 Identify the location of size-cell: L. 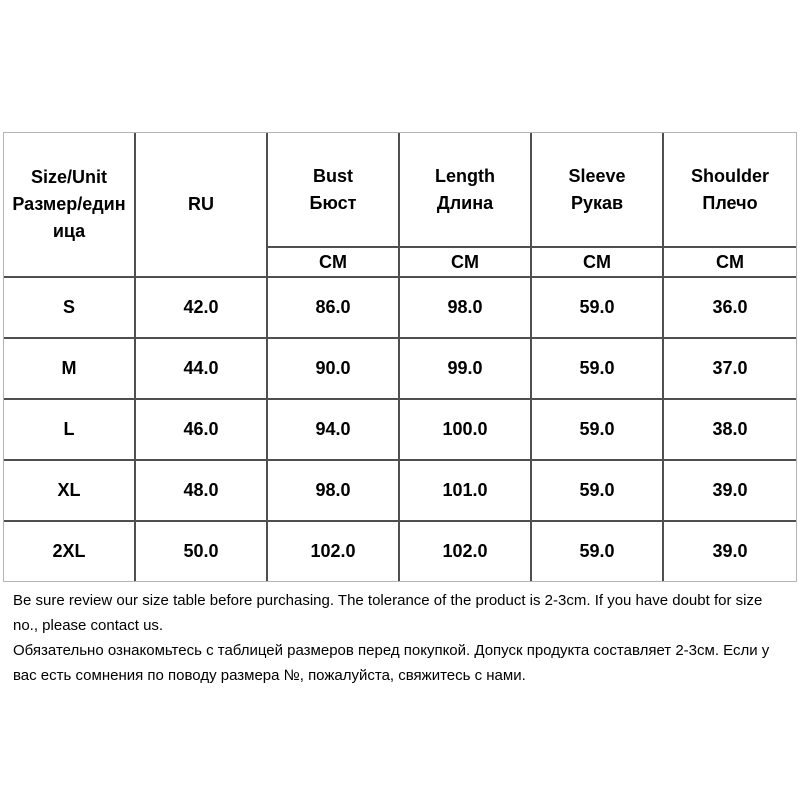
(70, 430).